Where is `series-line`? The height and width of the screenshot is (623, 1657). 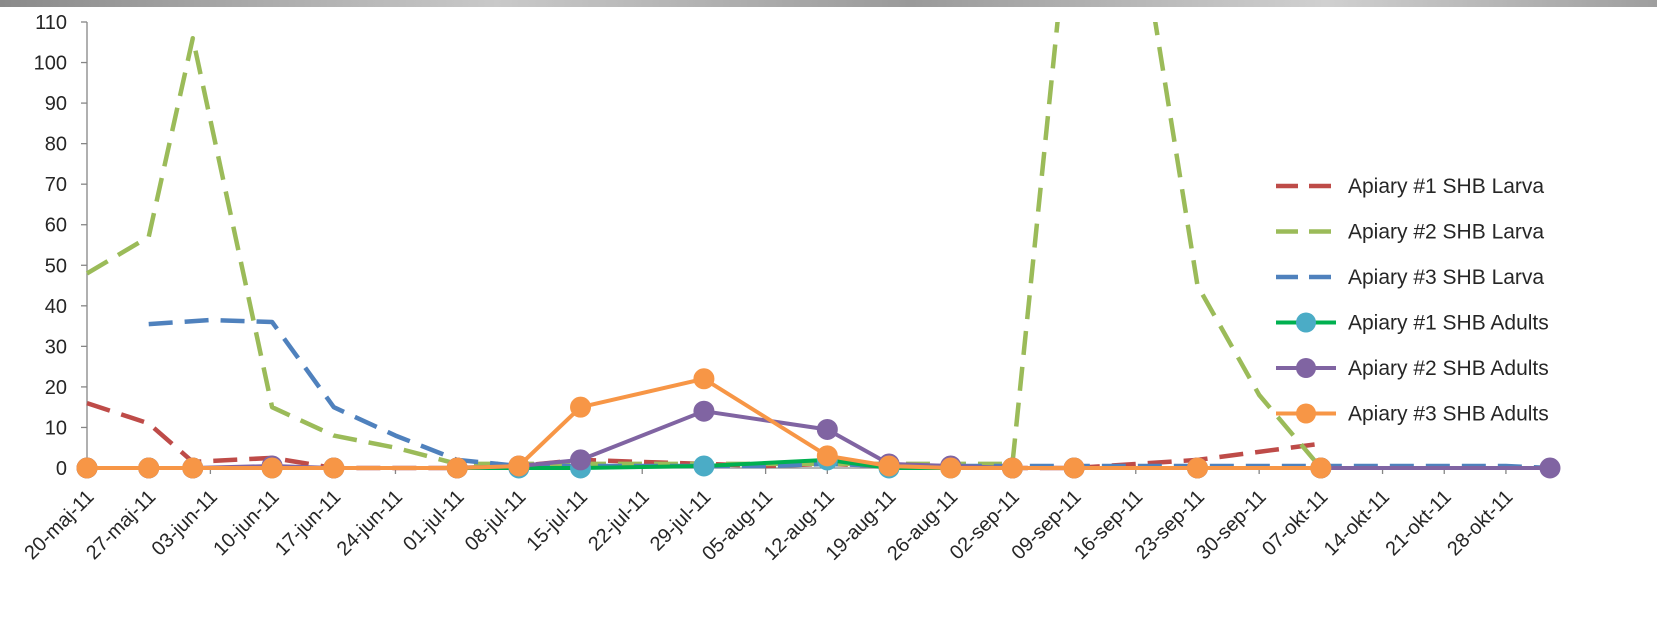
series-line is located at coordinates (704, 423).